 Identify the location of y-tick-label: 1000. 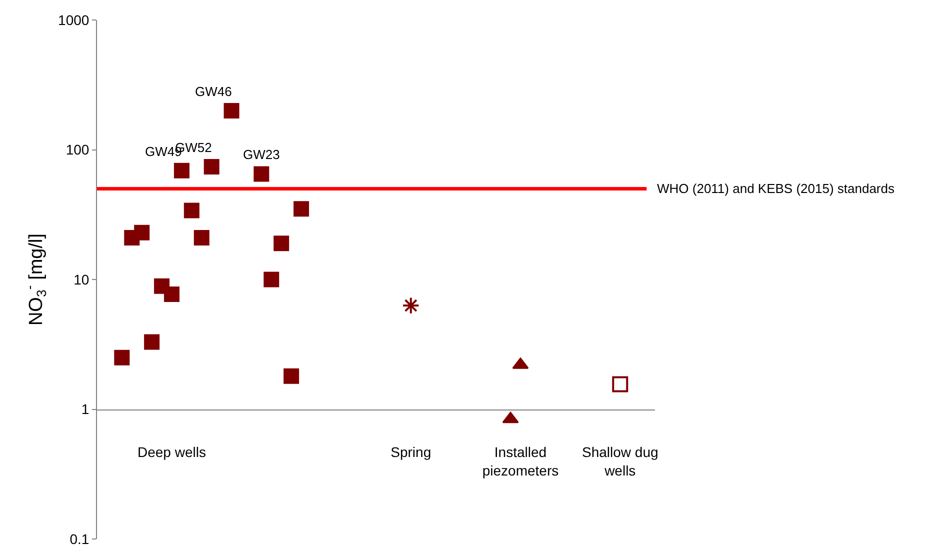
(74, 20).